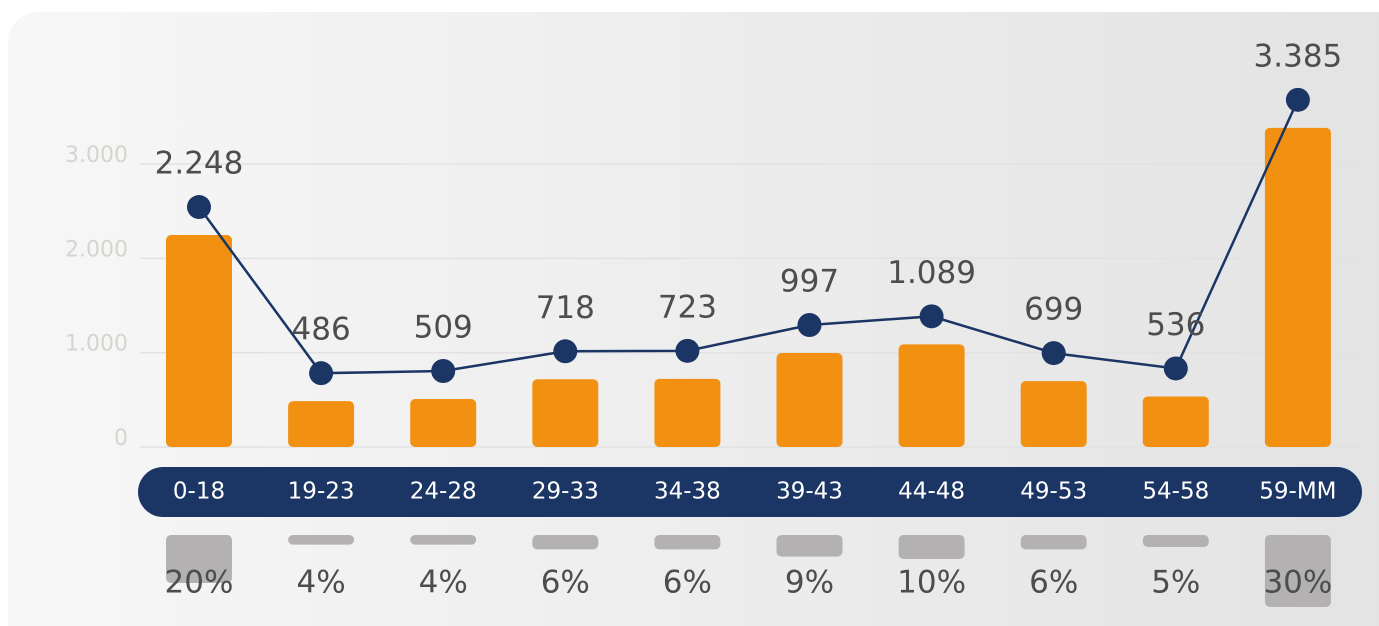 The height and width of the screenshot is (626, 1379). What do you see at coordinates (1175, 492) in the screenshot?
I see `x-tick-label: 54-58` at bounding box center [1175, 492].